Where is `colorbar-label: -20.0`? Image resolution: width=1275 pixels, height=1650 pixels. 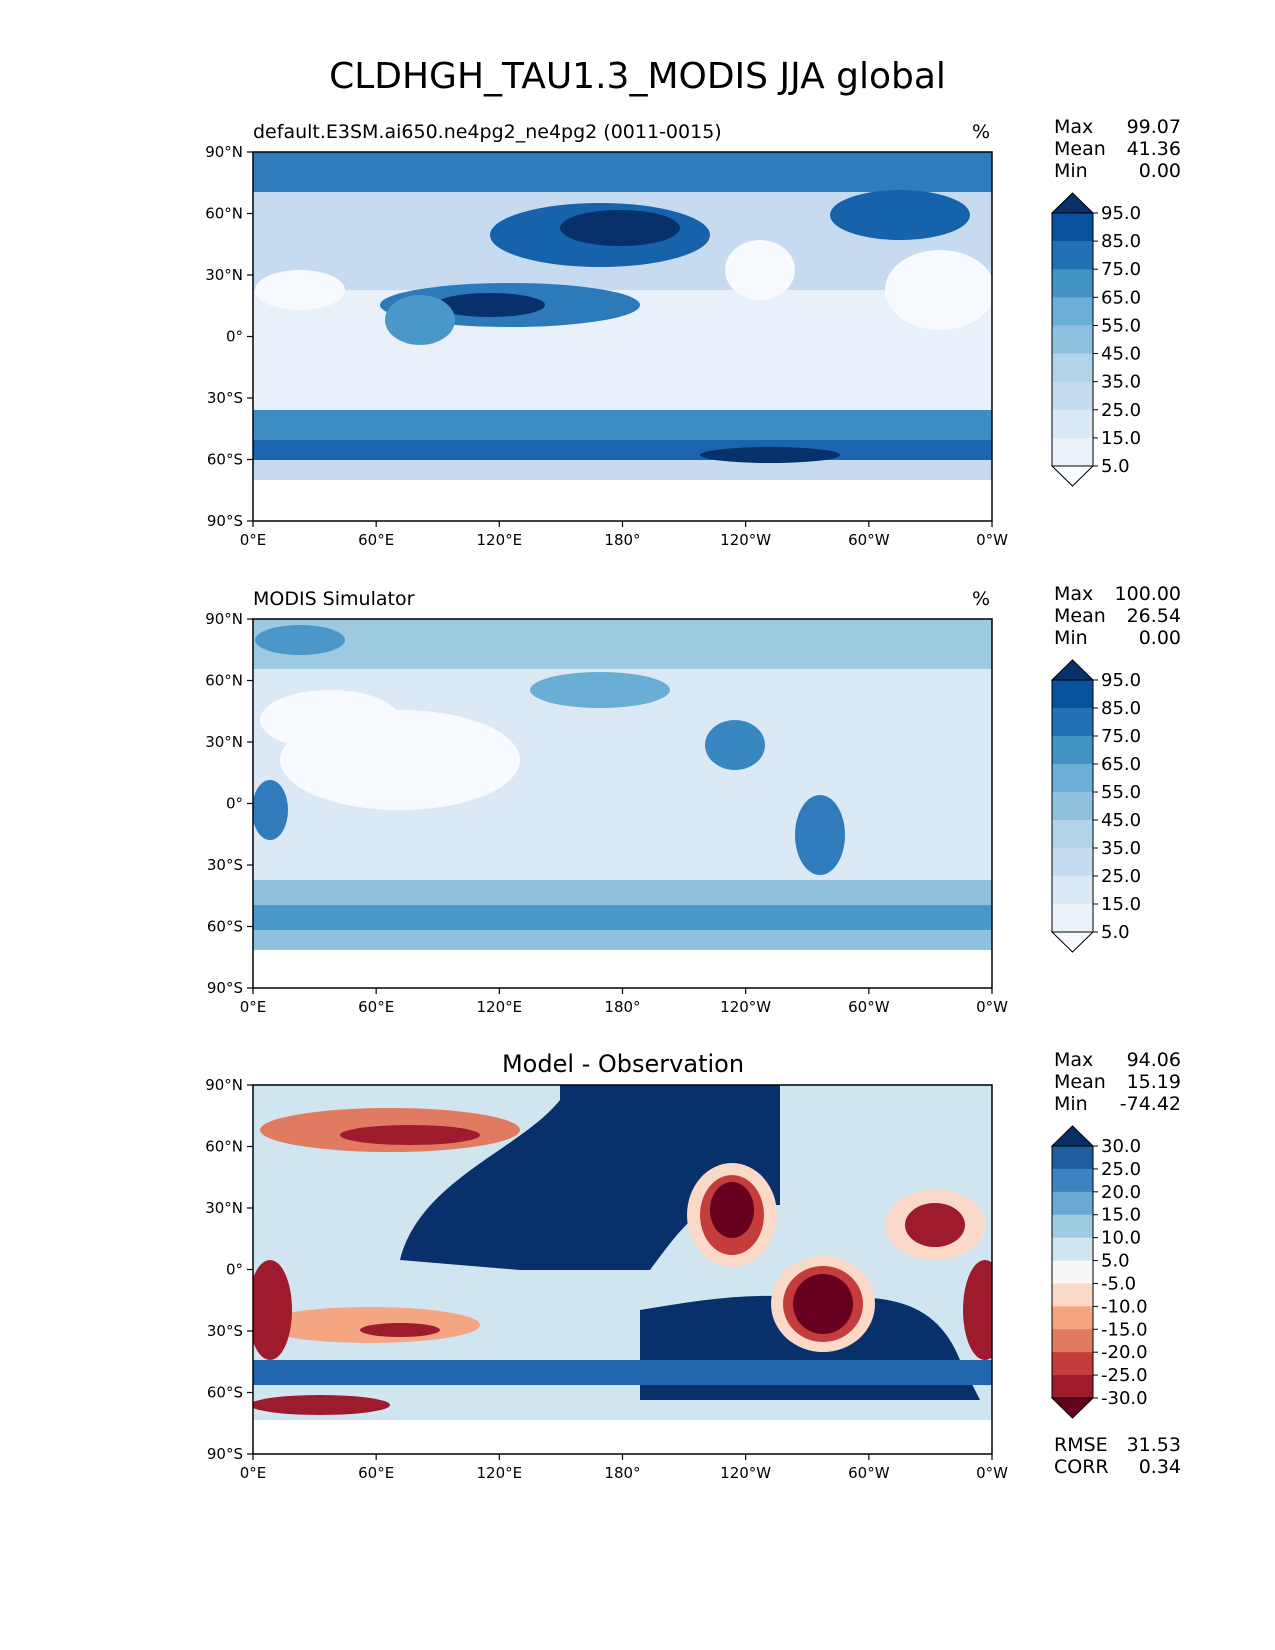 colorbar-label: -20.0 is located at coordinates (1124, 1352).